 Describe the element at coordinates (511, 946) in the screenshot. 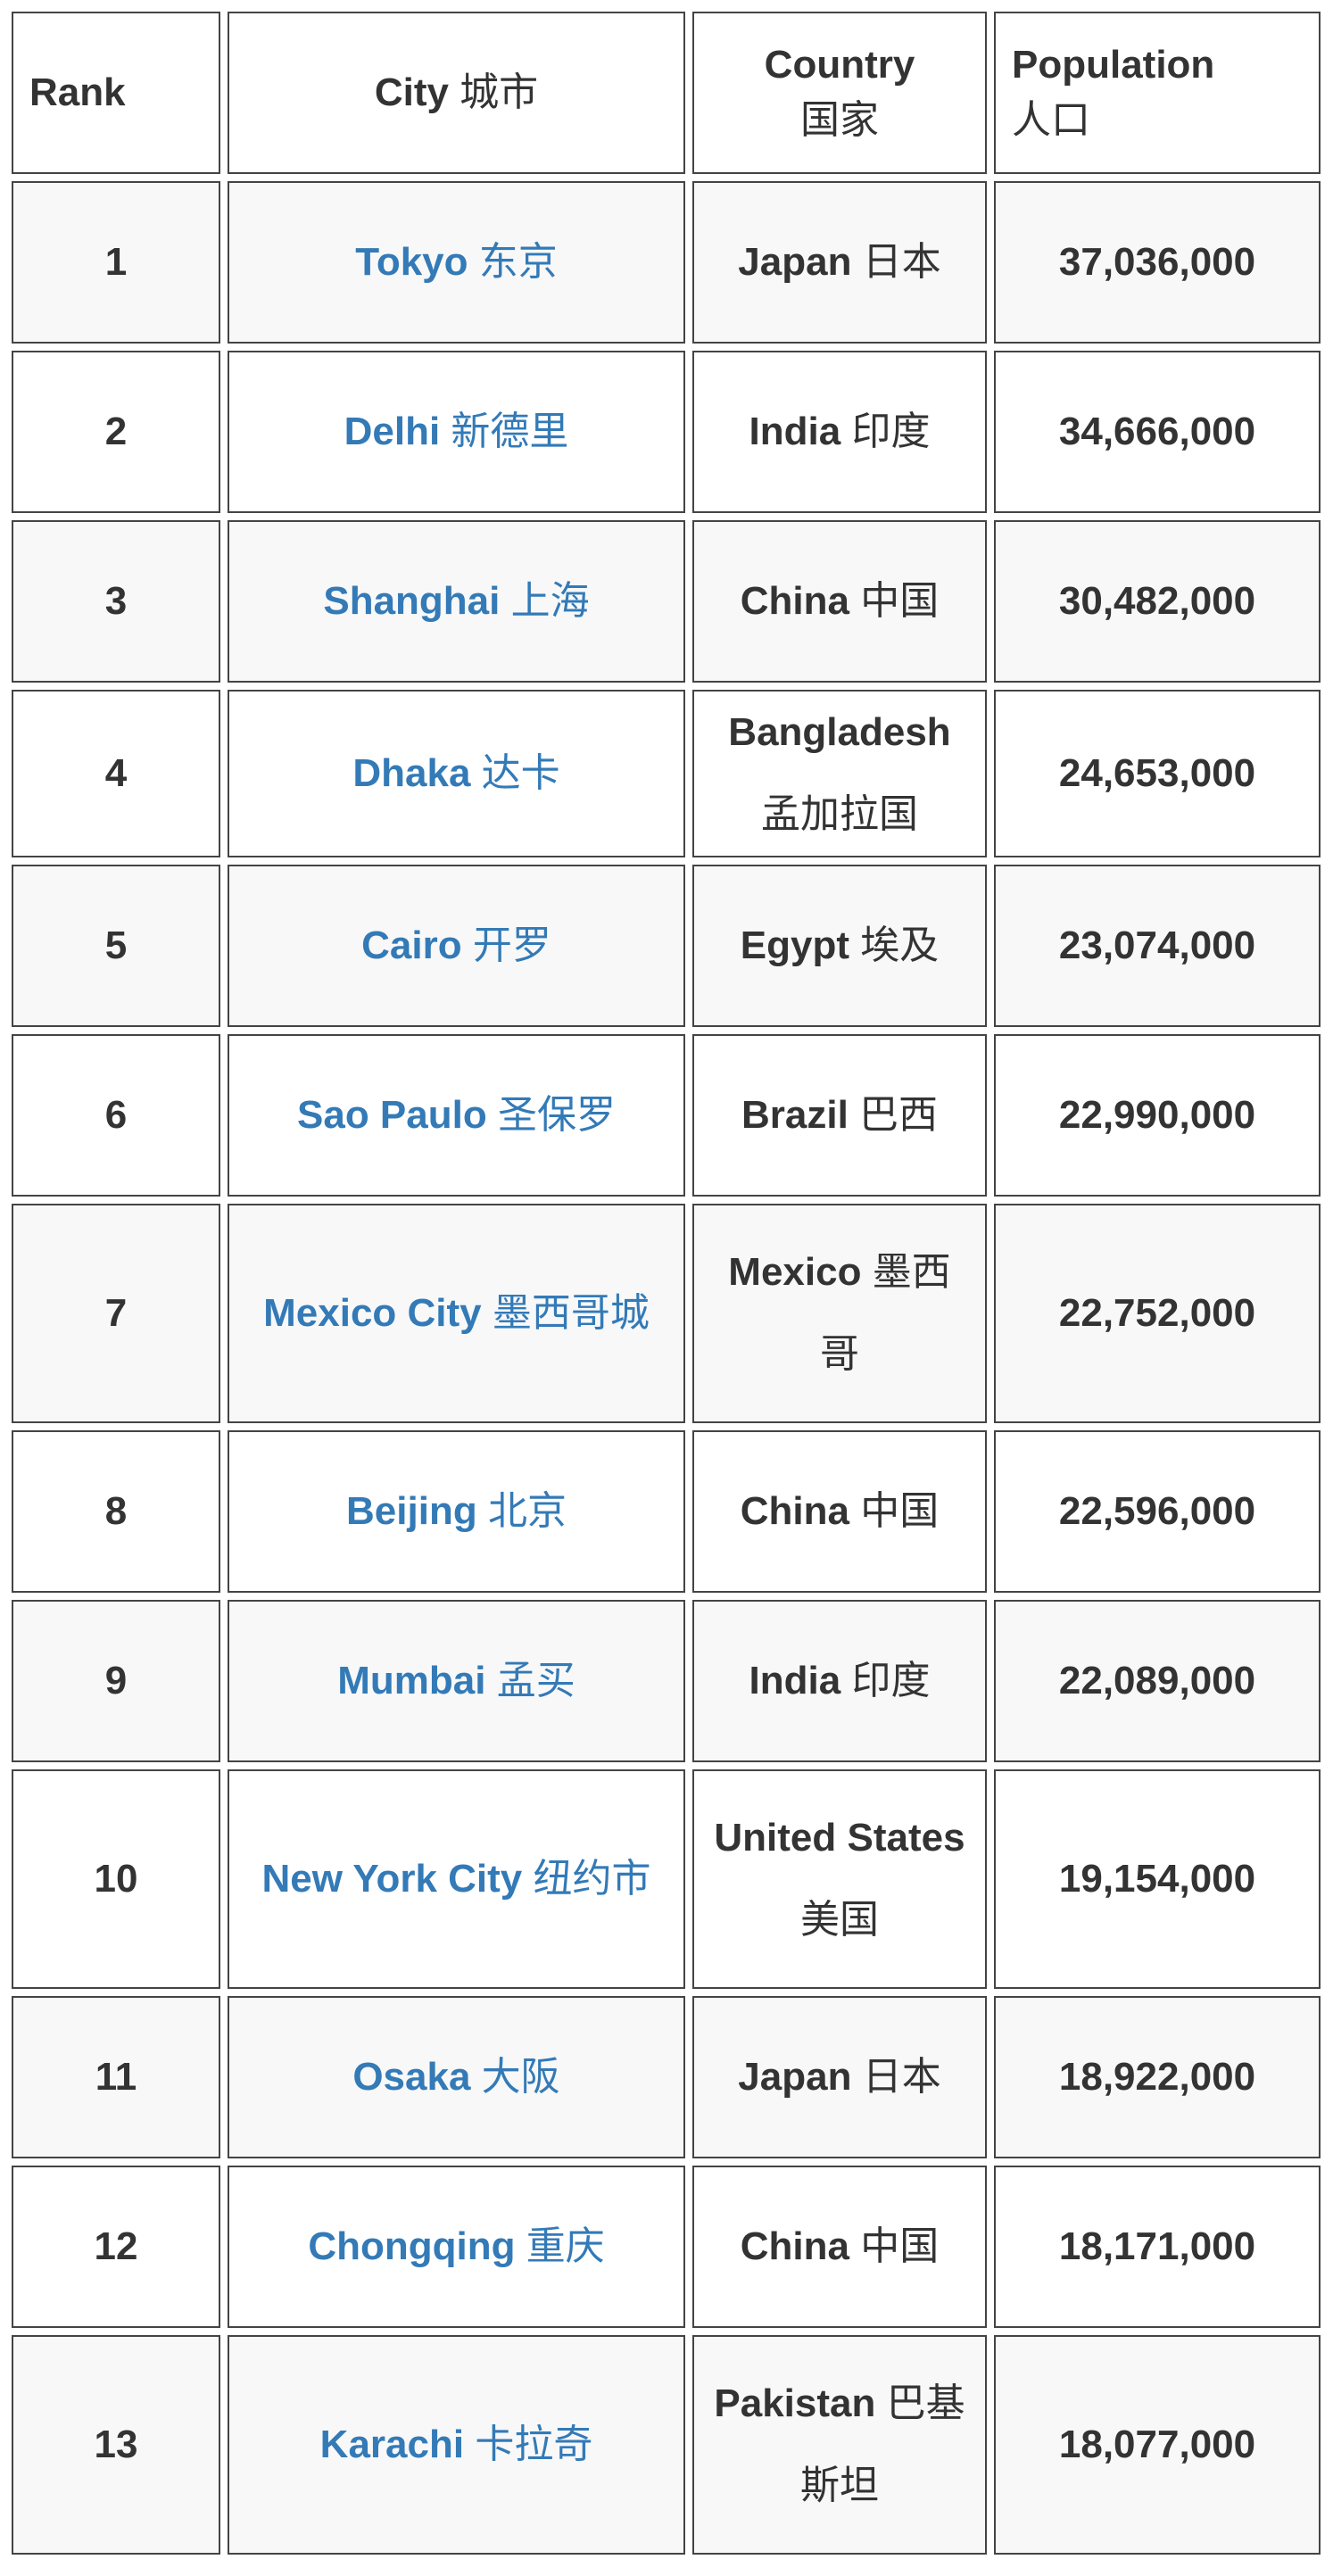

I see `city-zh: 开罗` at that location.